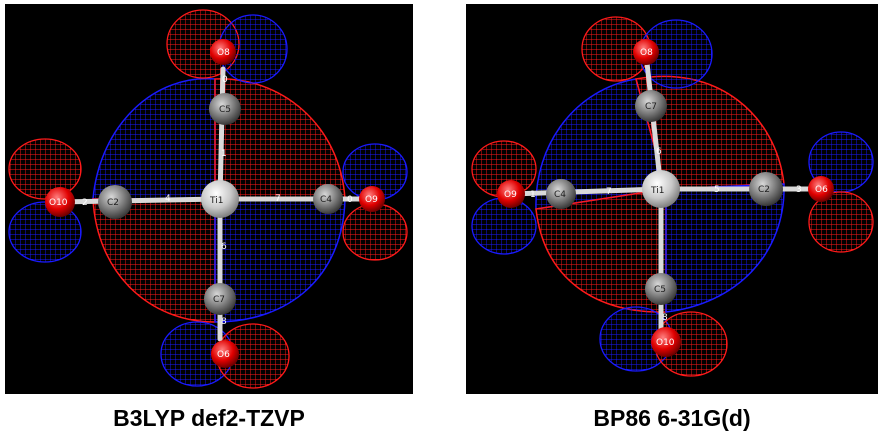 This screenshot has width=883, height=437. I want to click on label-c-right: C4, so click(326, 200).